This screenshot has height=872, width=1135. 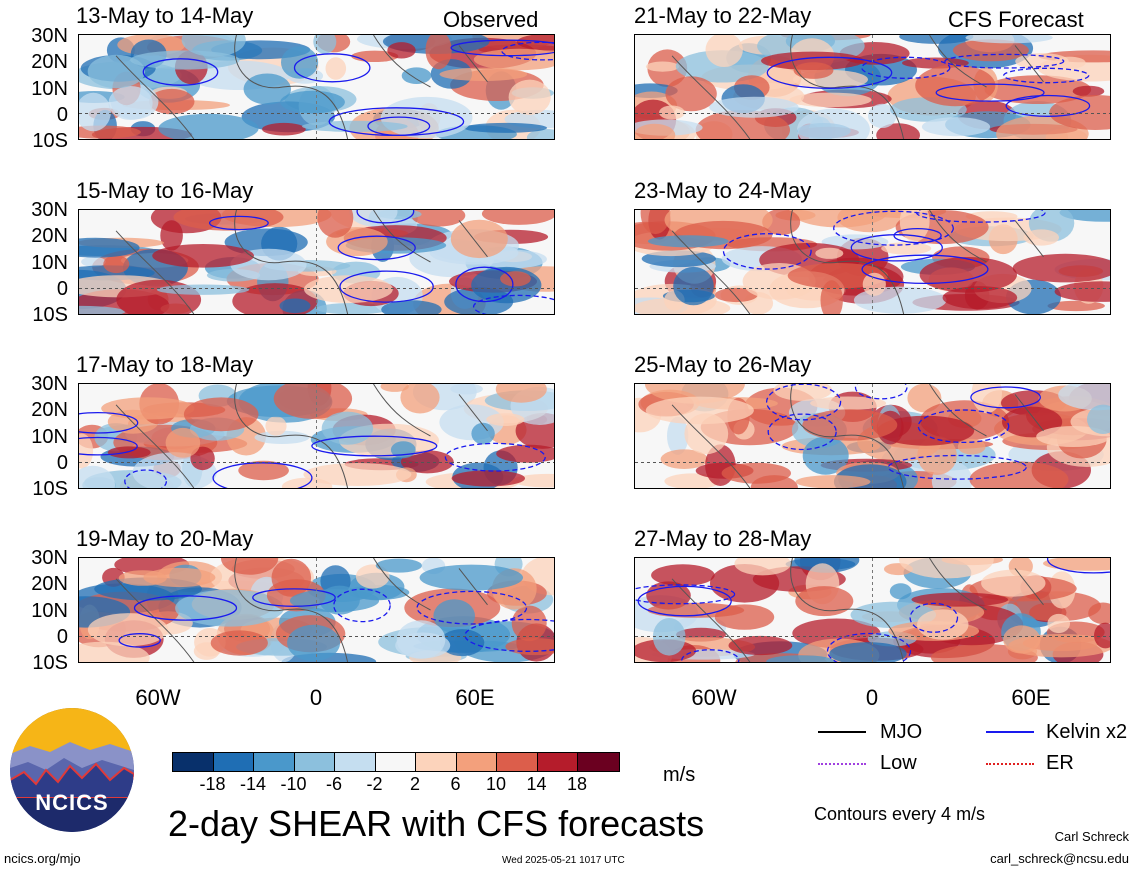 What do you see at coordinates (679, 775) in the screenshot?
I see `colorbar-units: m/s` at bounding box center [679, 775].